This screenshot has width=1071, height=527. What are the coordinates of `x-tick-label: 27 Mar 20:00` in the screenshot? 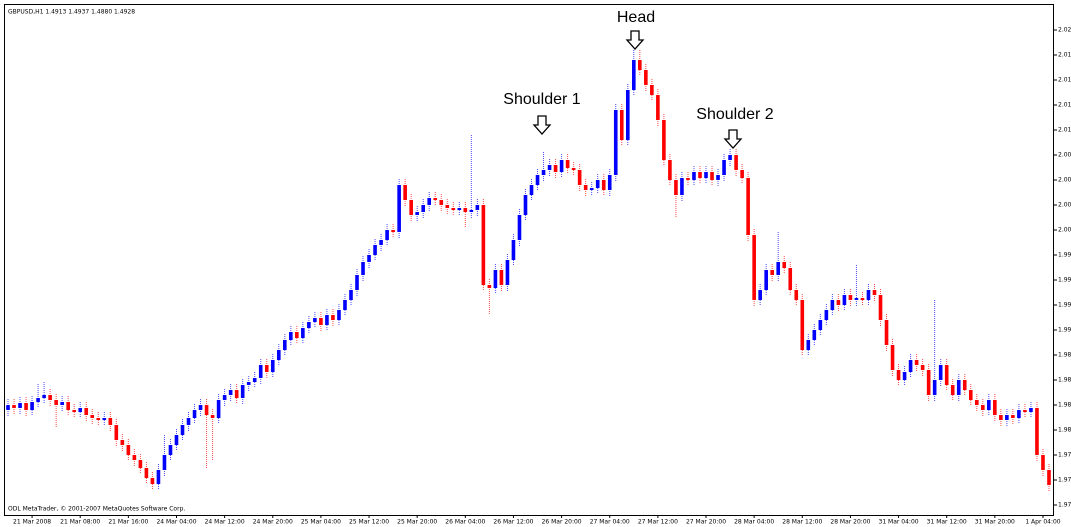 It's located at (706, 522).